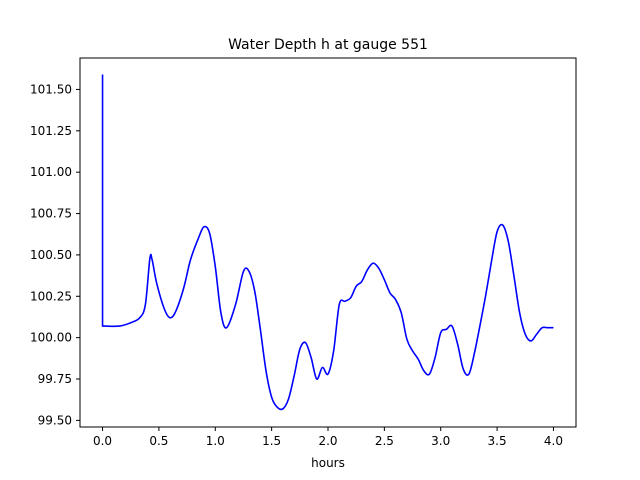  What do you see at coordinates (102, 441) in the screenshot?
I see `x-tick-label: 0.0` at bounding box center [102, 441].